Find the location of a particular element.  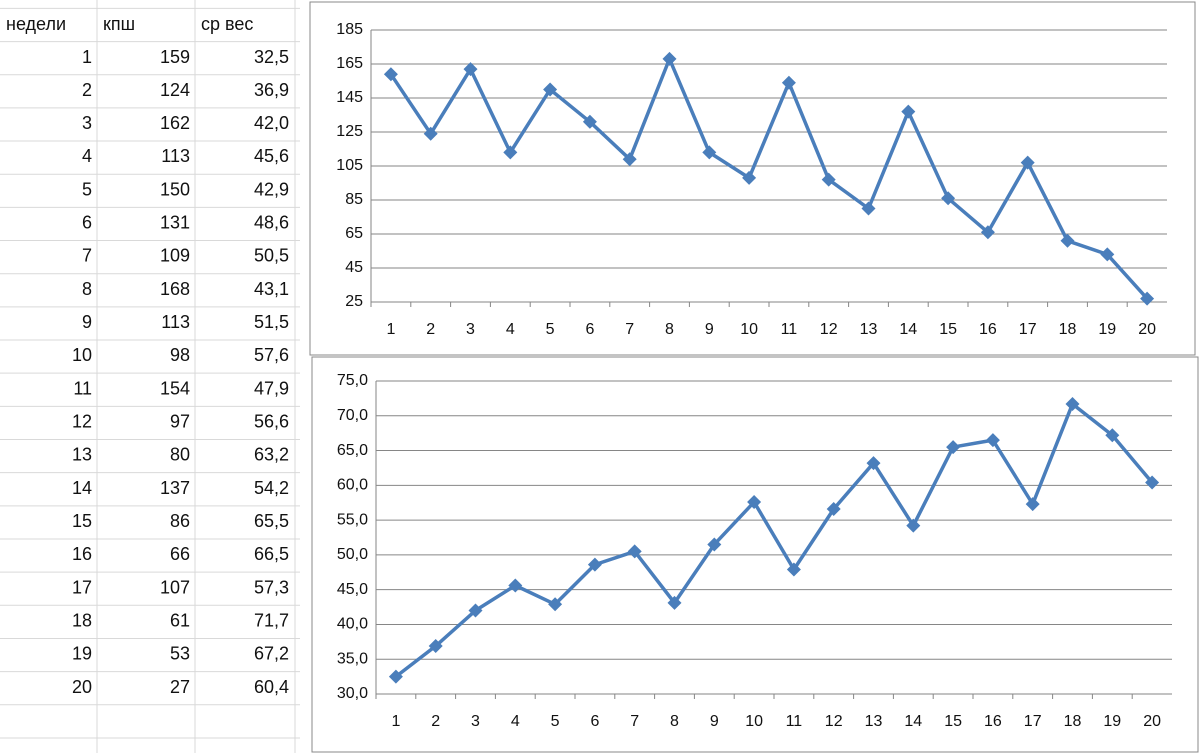

y-tick-label: 65,0 is located at coordinates (352, 450).